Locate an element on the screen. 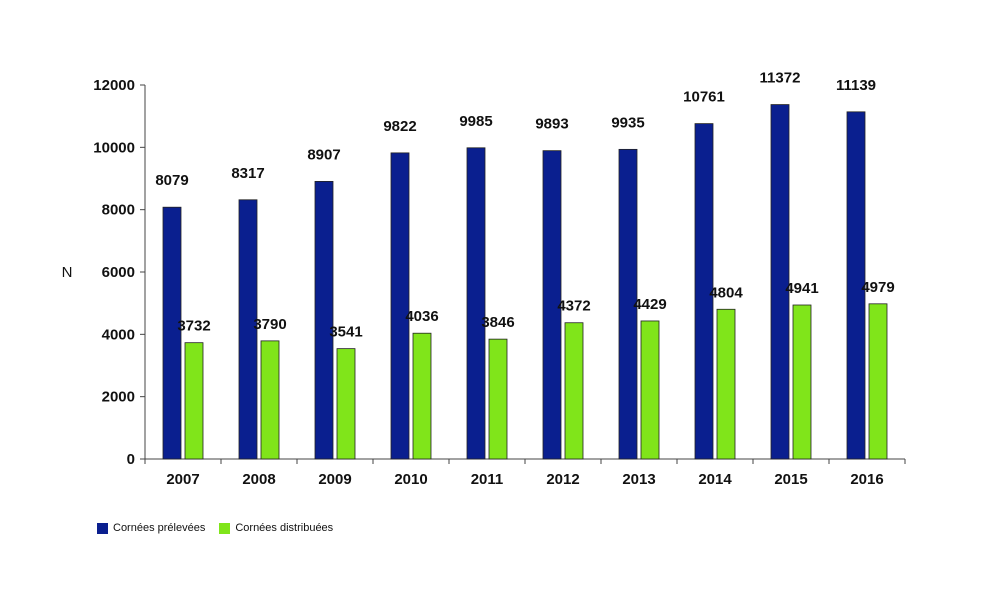 This screenshot has height=600, width=990. y-tick-label: 6000 is located at coordinates (118, 272).